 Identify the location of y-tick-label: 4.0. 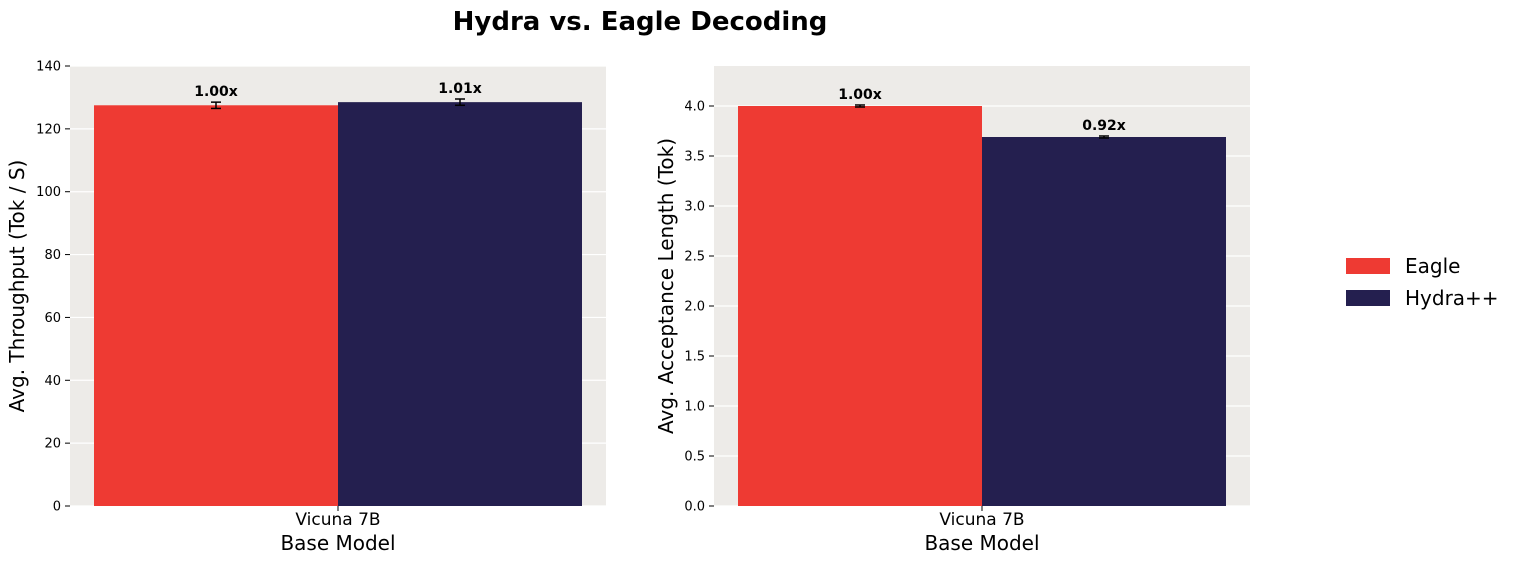
(694, 107).